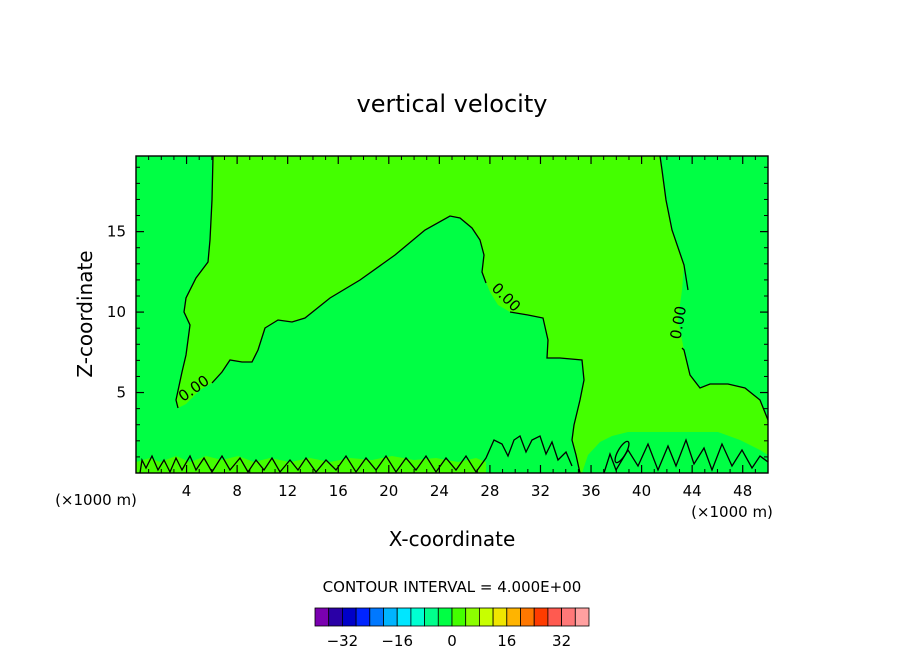 This screenshot has width=904, height=654. I want to click on contour-zero-far-right, so click(674, 223).